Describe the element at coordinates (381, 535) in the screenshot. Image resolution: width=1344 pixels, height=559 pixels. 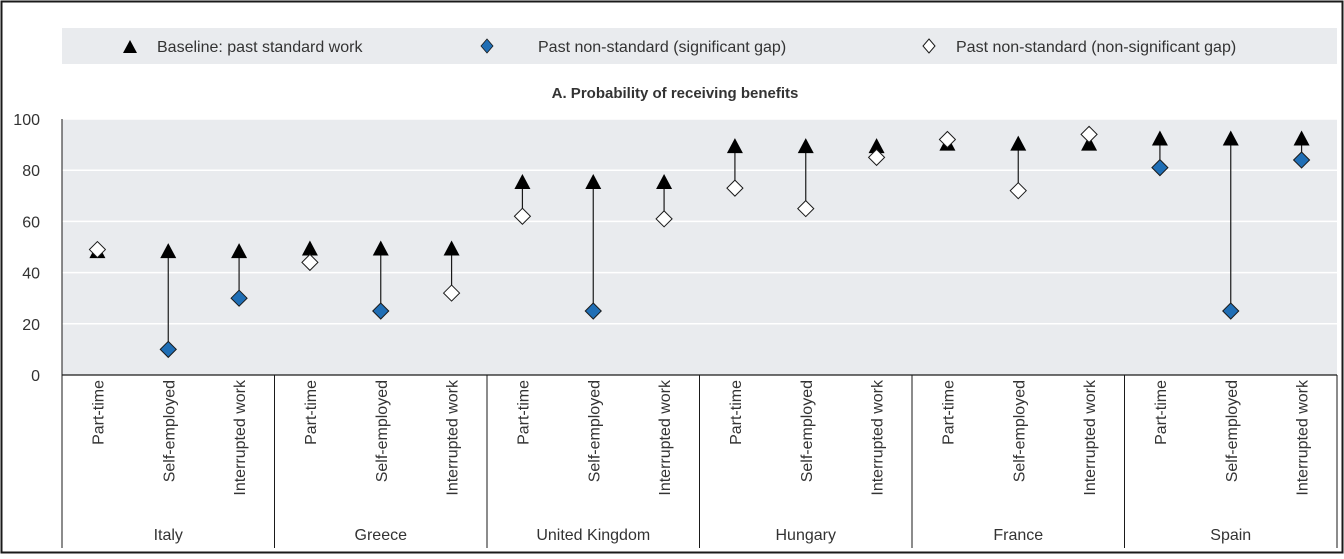
I see `x-group-label: Greece` at that location.